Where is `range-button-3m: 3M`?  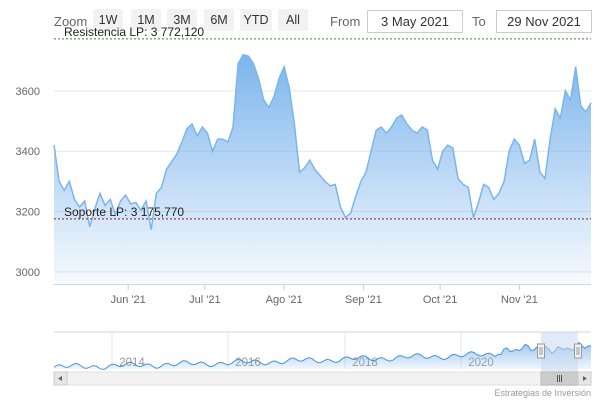 range-button-3m: 3M is located at coordinates (182, 20).